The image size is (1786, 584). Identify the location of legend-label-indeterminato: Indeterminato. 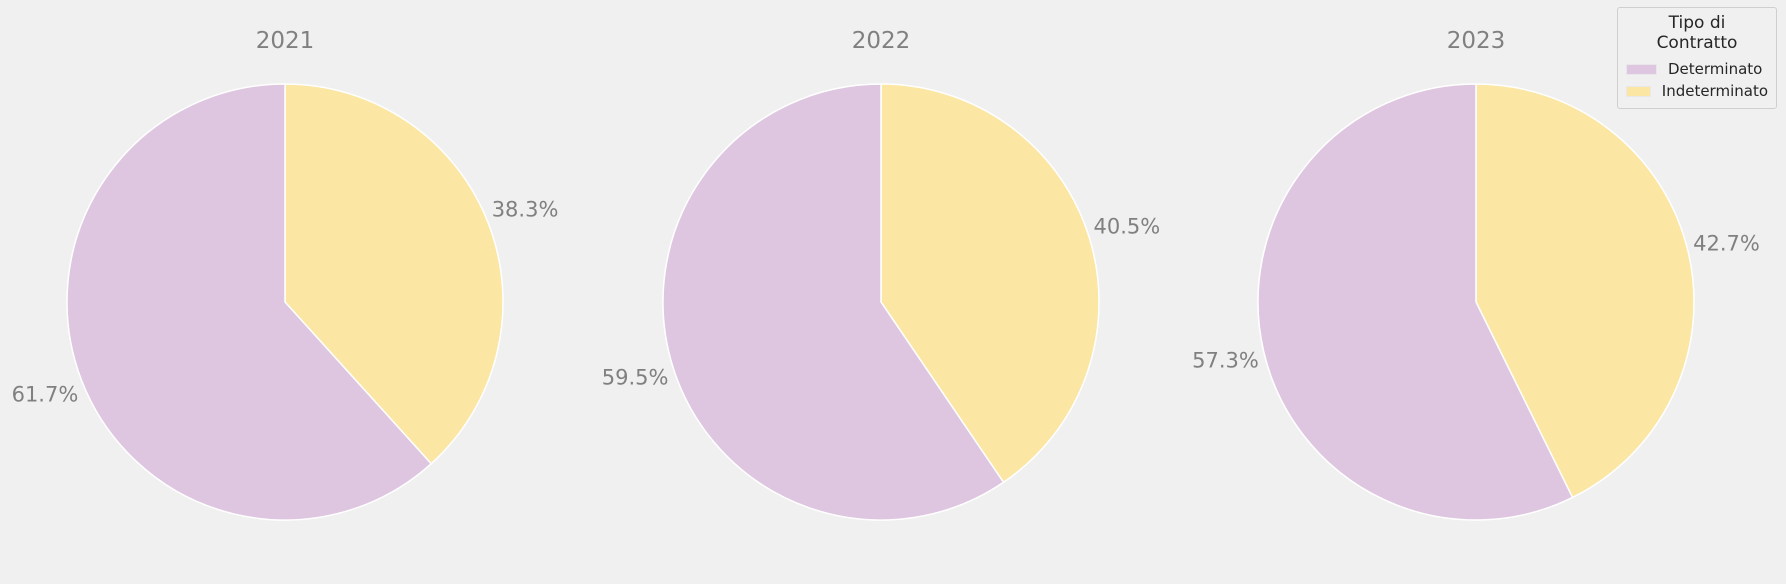
(1714, 91).